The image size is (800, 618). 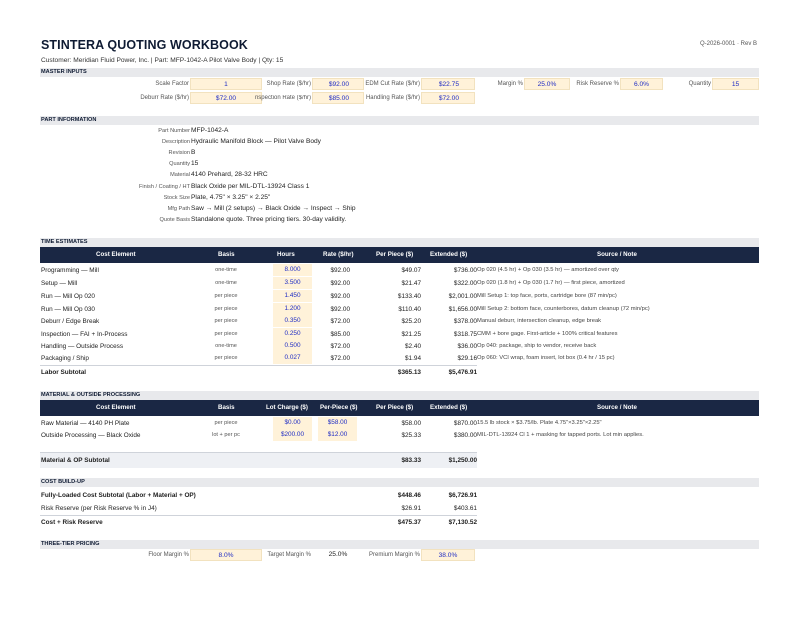 What do you see at coordinates (728, 44) in the screenshot?
I see `quote-reference: Q-2026-0001 · Rev B` at bounding box center [728, 44].